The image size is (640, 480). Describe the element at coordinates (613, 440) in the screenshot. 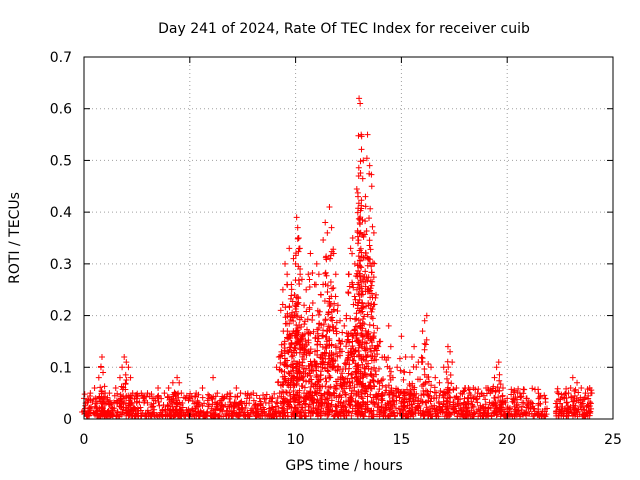

I see `x-tick-label: 25` at that location.